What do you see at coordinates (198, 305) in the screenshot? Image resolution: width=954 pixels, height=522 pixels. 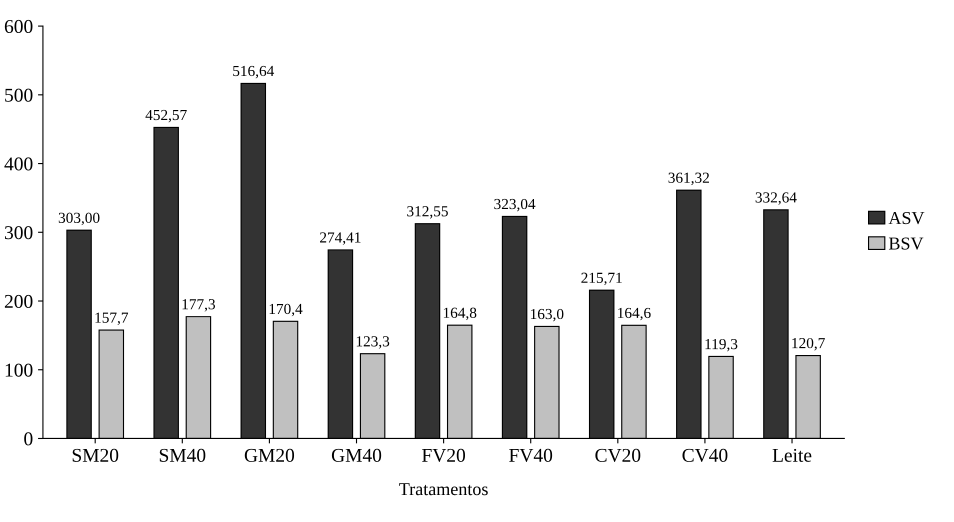 I see `data-label: 177,3` at bounding box center [198, 305].